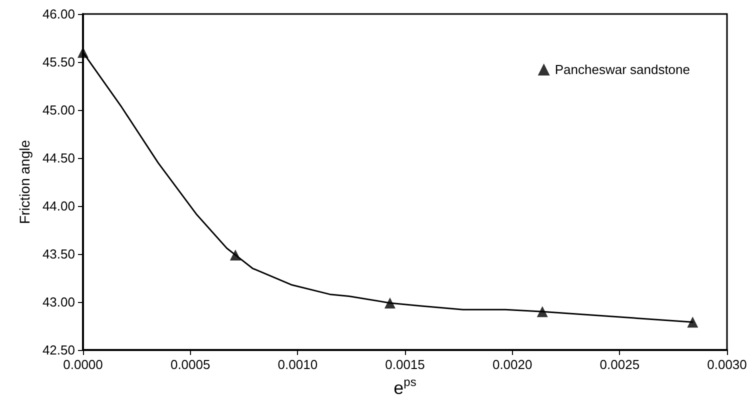  Describe the element at coordinates (58, 254) in the screenshot. I see `y-tick-label: 43.50` at that location.